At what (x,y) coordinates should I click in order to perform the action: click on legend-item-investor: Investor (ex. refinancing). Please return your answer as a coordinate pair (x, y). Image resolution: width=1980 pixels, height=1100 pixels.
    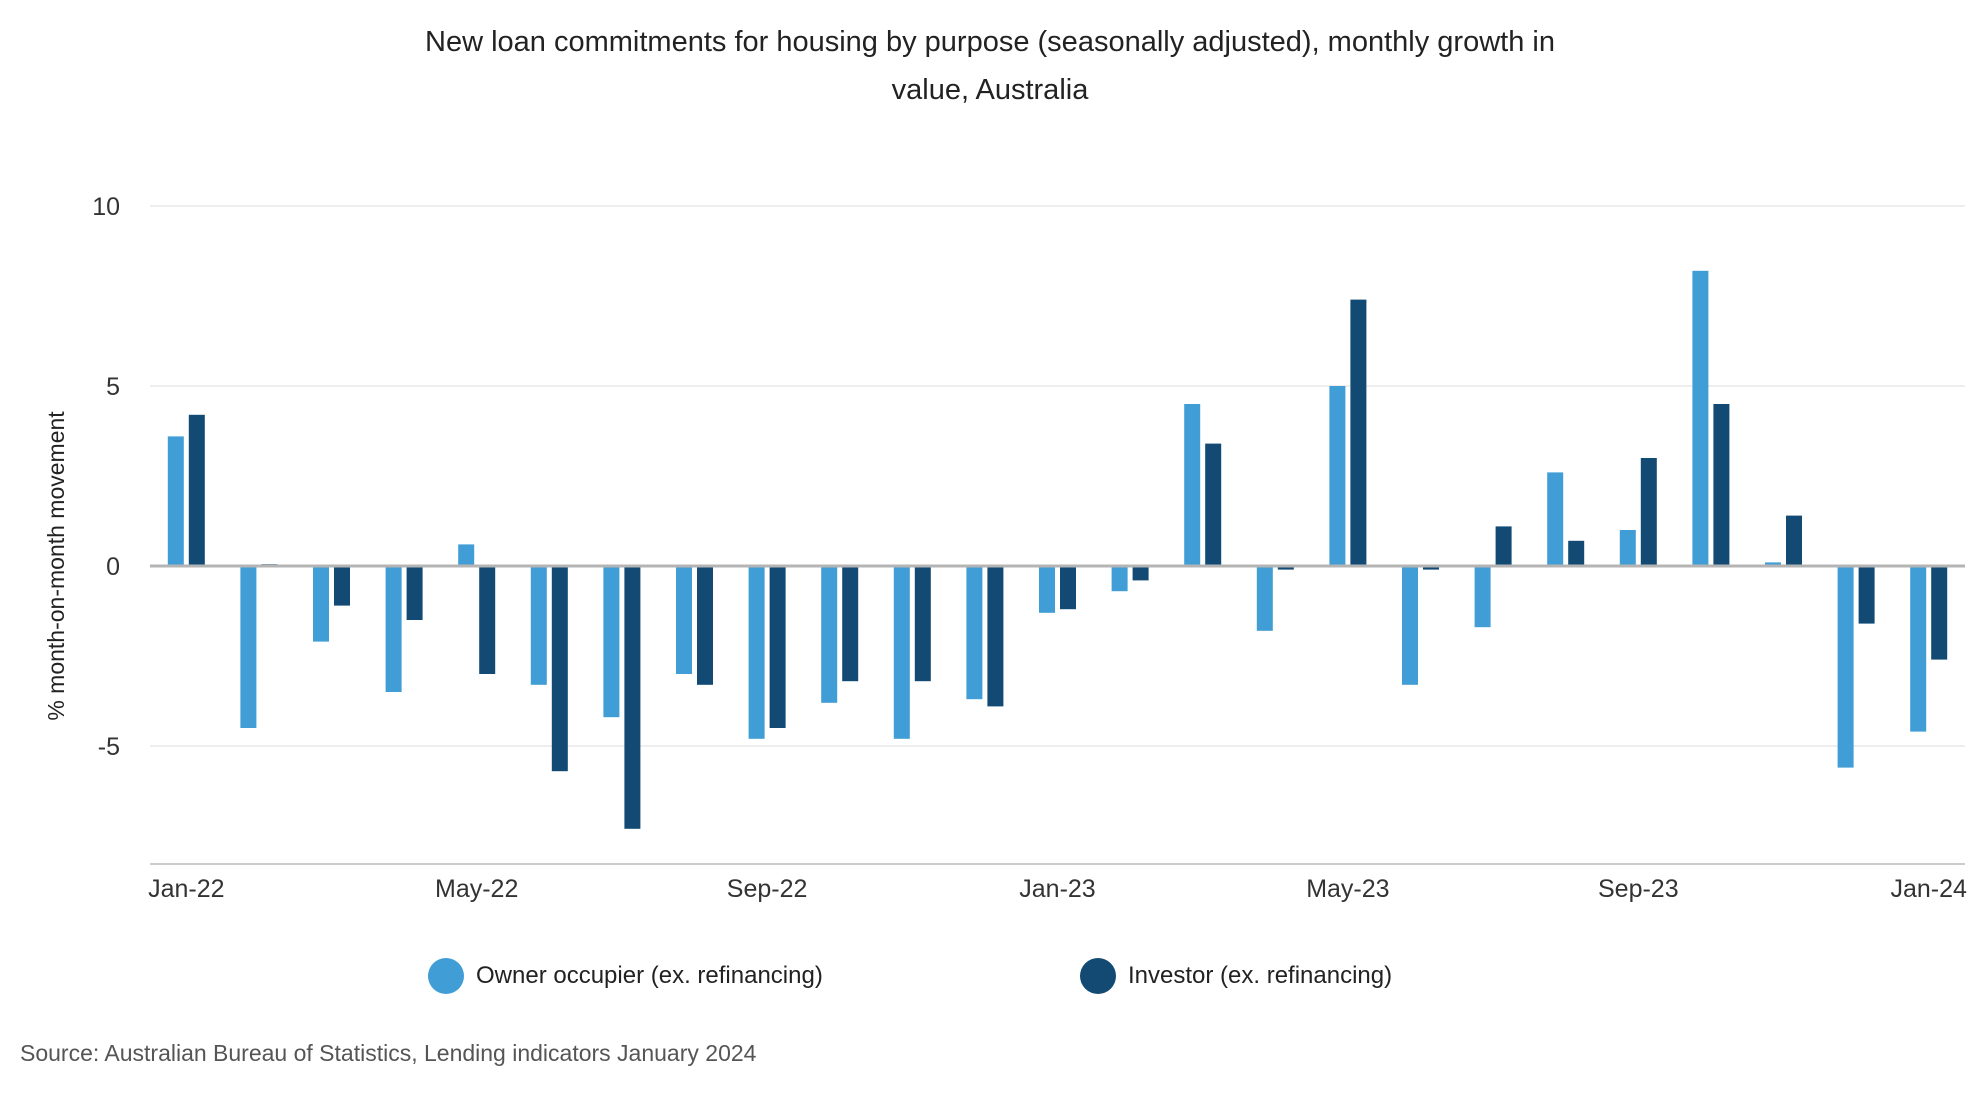
    Looking at the image, I should click on (1236, 976).